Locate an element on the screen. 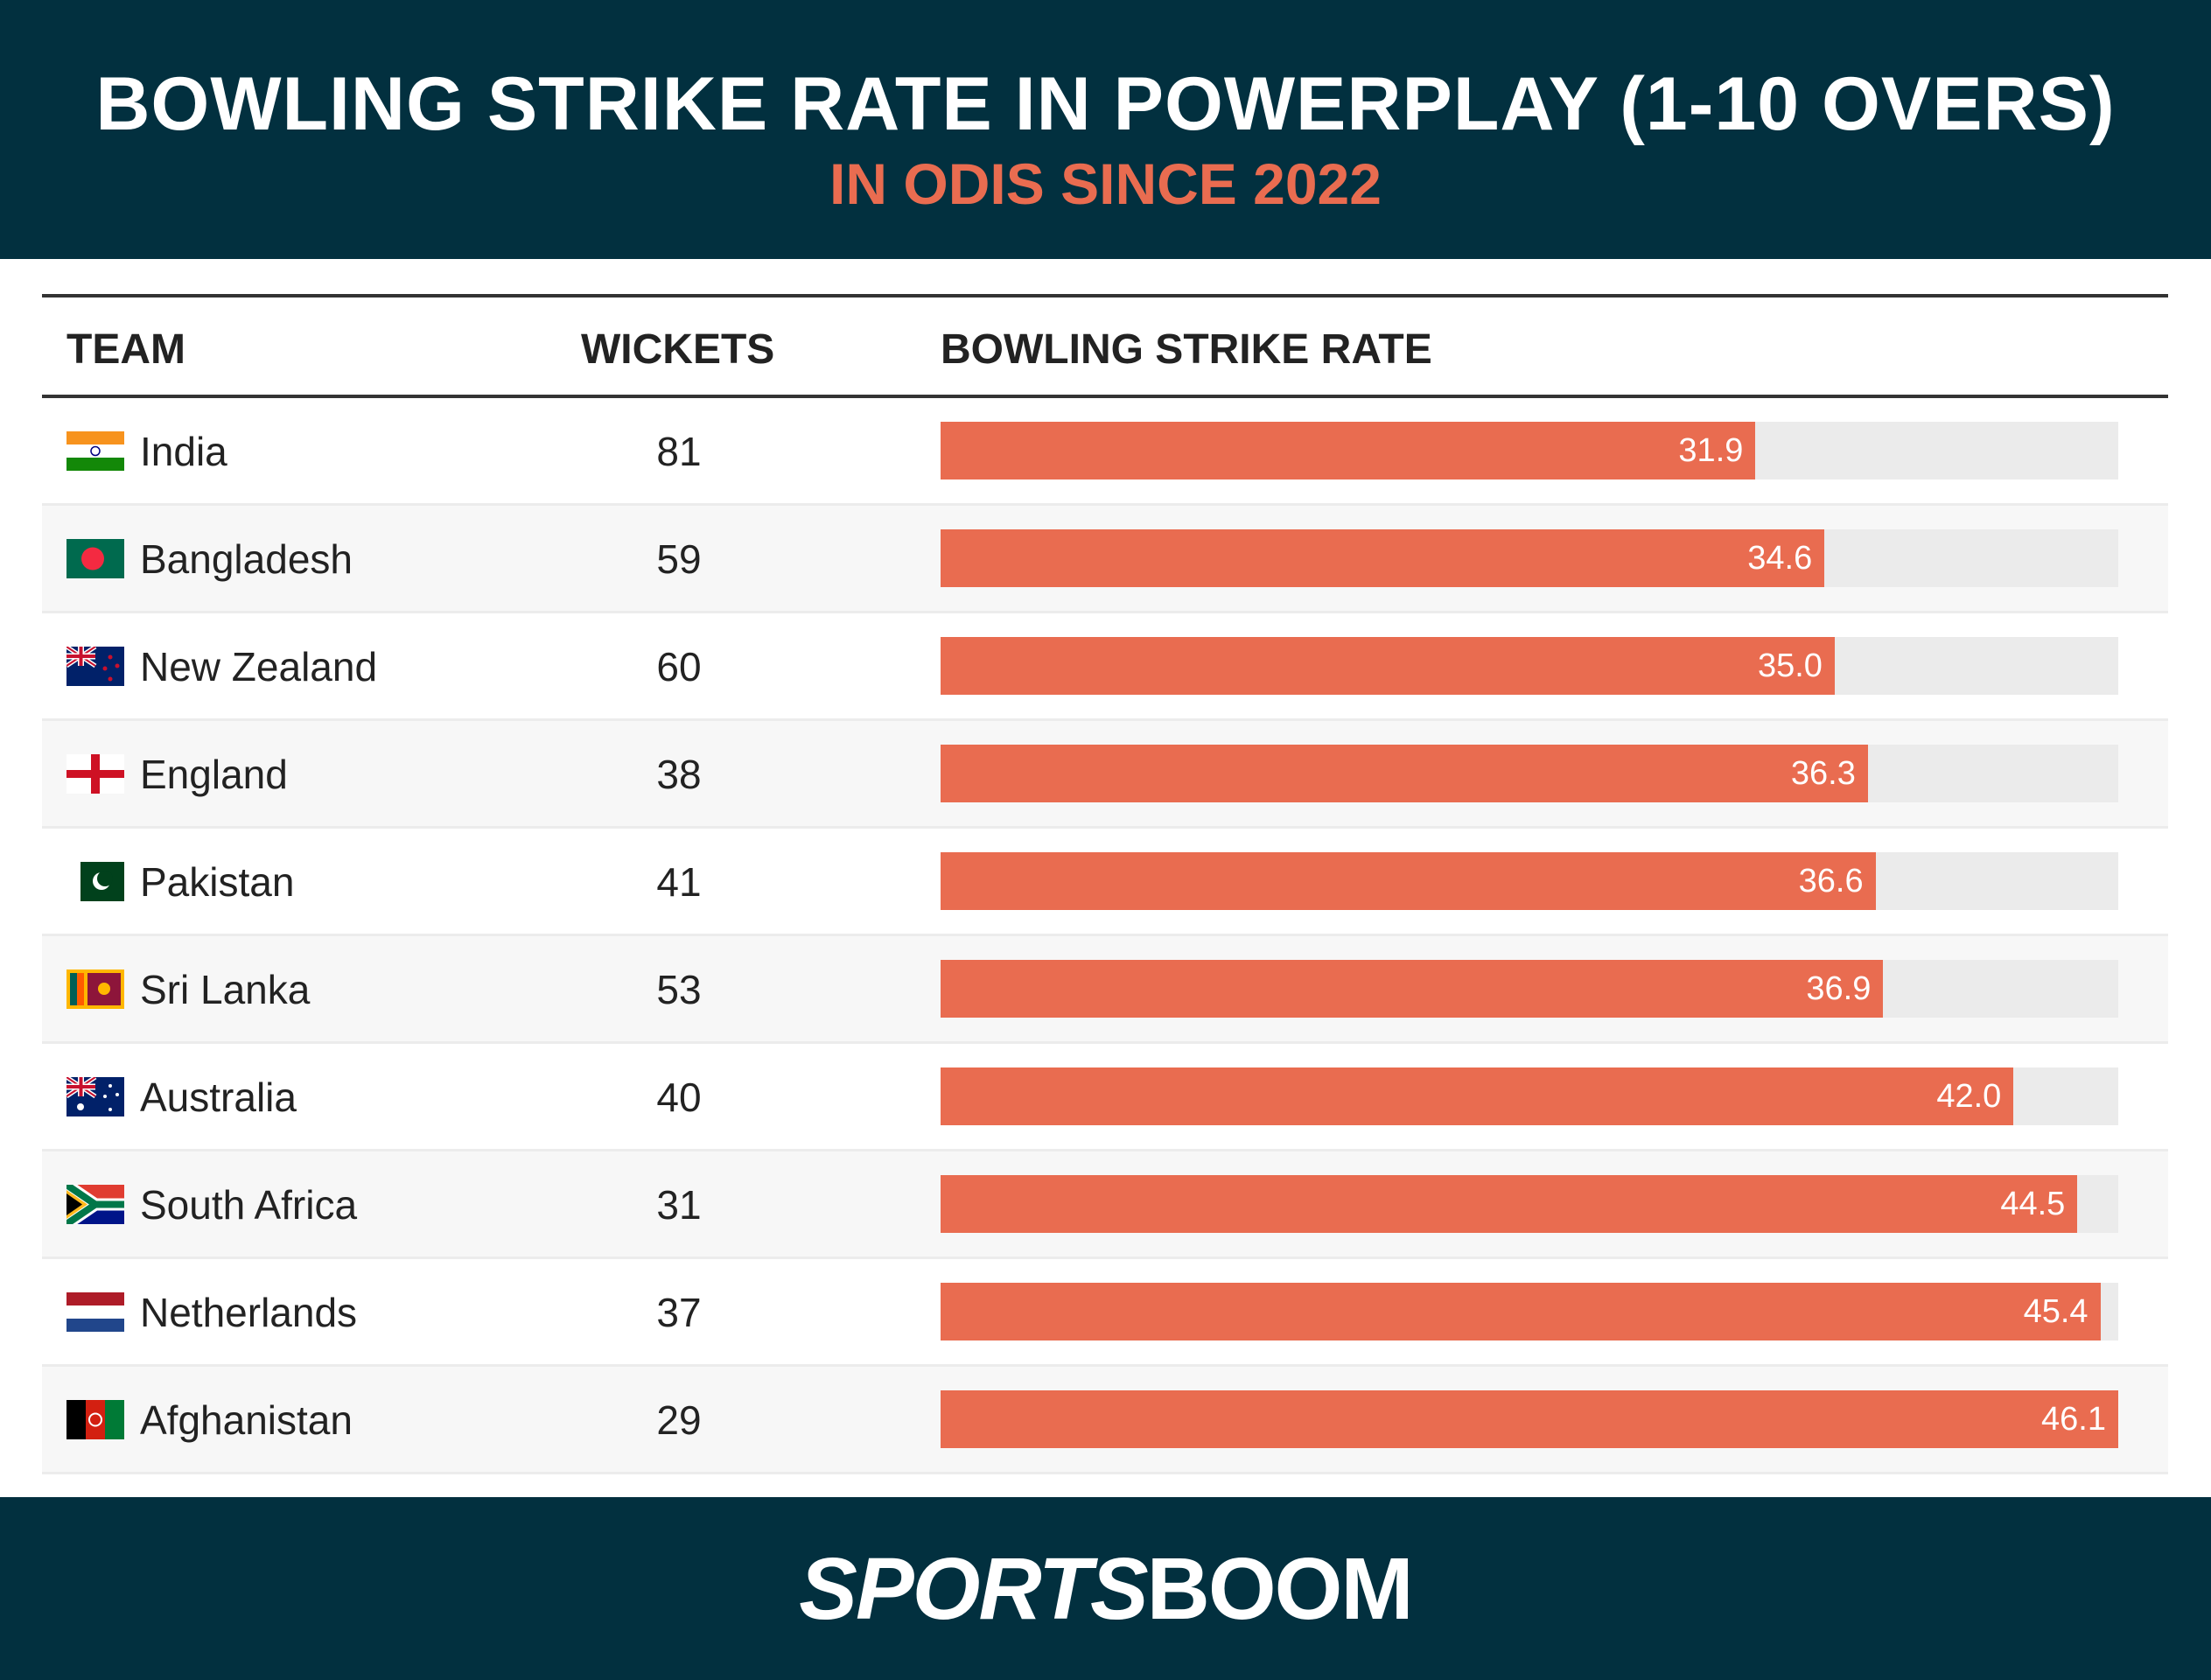 The image size is (2211, 1680). bar-value-label: 36.9 is located at coordinates (1839, 988).